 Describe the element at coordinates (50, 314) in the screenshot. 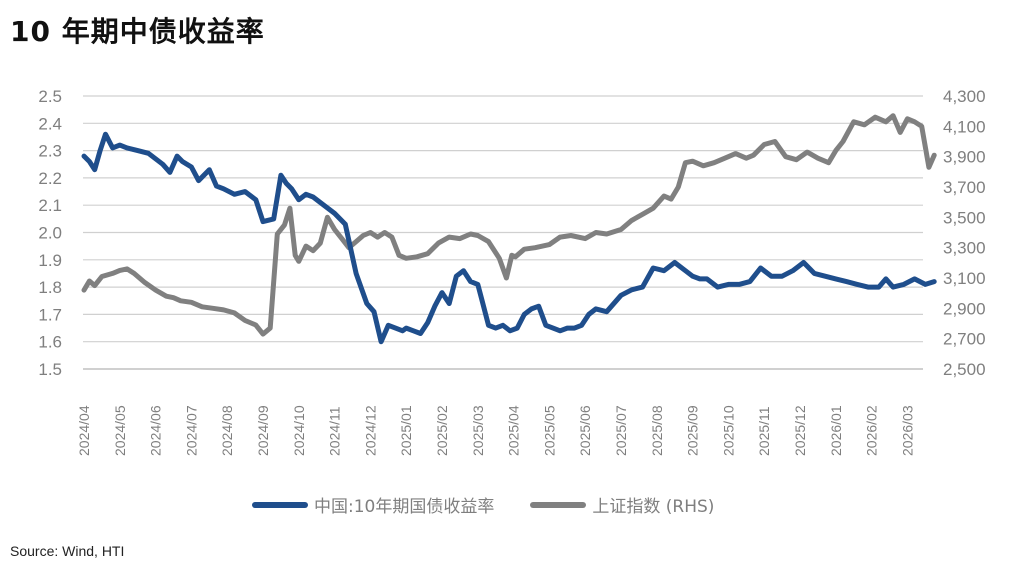

I see `left-tick-label: 1.7` at that location.